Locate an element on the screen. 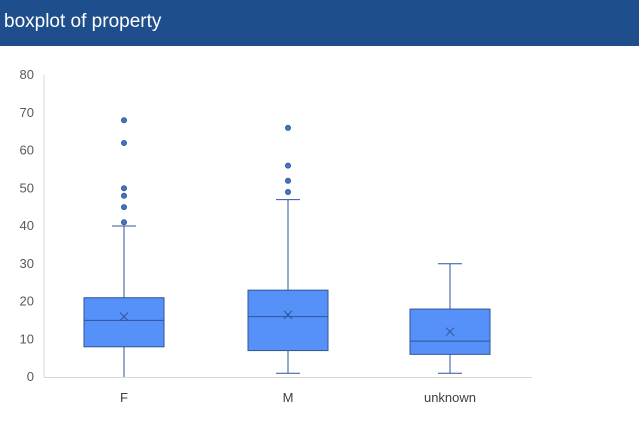 The image size is (639, 422). y-tick-label: 60 is located at coordinates (27, 150).